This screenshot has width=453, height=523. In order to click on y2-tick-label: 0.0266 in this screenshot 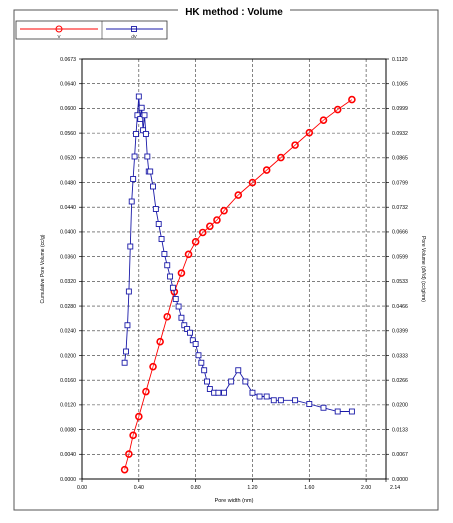, I will do `click(400, 381)`.